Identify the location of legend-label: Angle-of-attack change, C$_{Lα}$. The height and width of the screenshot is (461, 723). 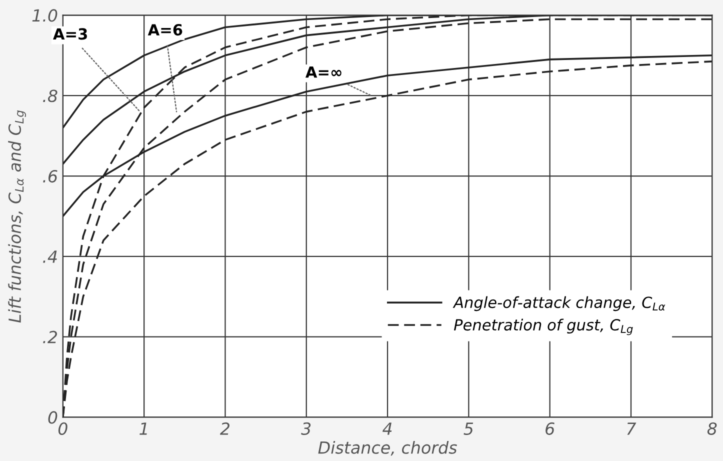
(559, 304).